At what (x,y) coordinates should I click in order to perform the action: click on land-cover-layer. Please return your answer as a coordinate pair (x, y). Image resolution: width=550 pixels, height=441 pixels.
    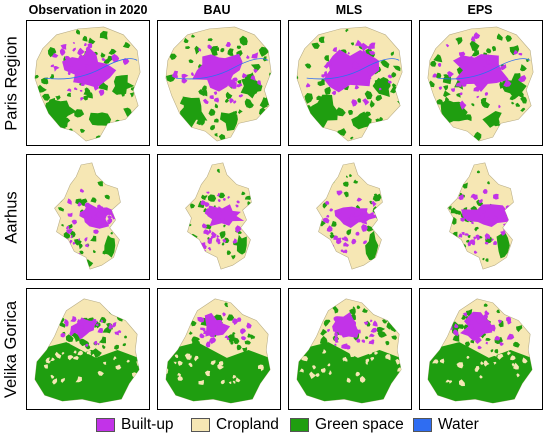
    Looking at the image, I should click on (86, 85).